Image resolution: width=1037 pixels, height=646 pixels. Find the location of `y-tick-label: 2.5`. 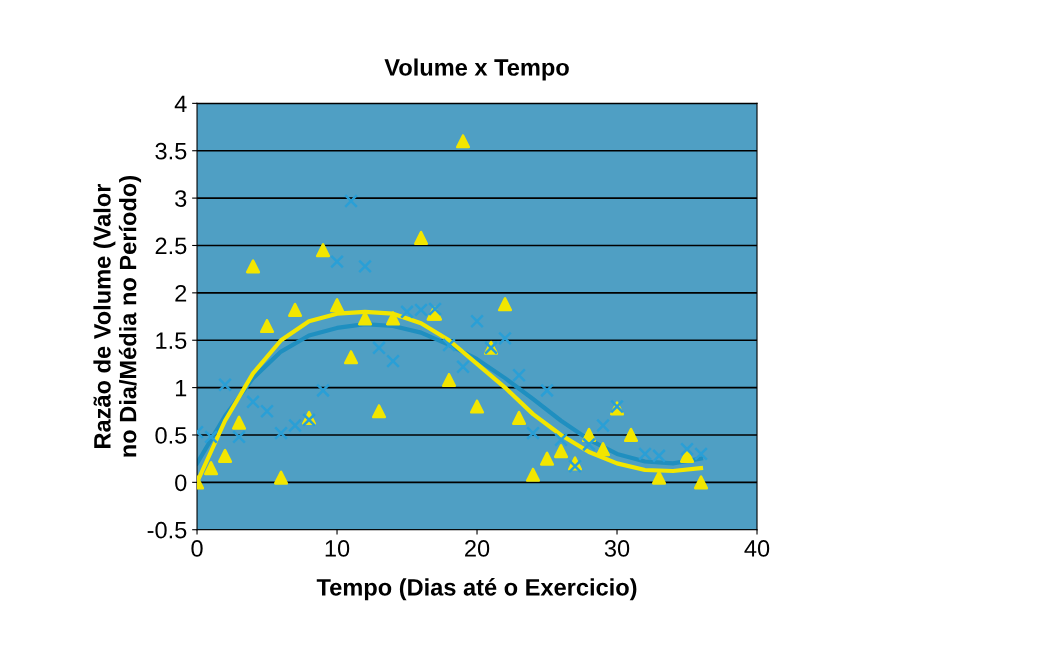

y-tick-label: 2.5 is located at coordinates (171, 246).